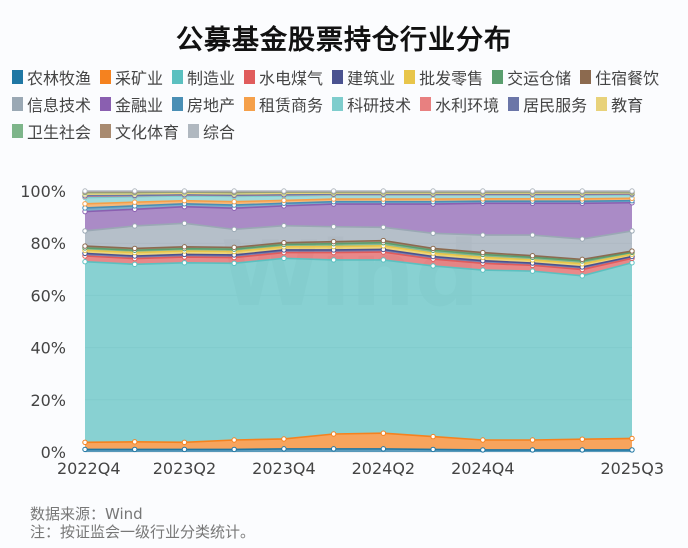 Image resolution: width=688 pixels, height=548 pixels. Describe the element at coordinates (633, 468) in the screenshot. I see `x-tick-label: 2025Q3` at that location.